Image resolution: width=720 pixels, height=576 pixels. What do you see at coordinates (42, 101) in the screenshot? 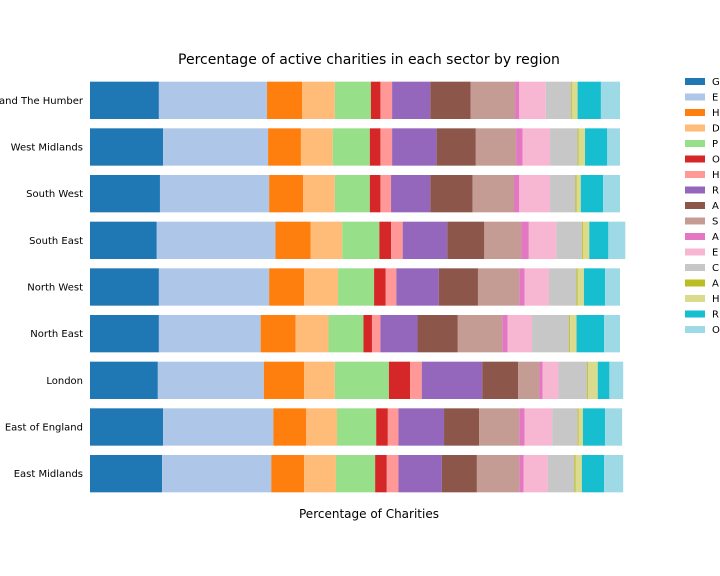
I see `y-tick-label: Yorkshire and The Humber` at bounding box center [42, 101].